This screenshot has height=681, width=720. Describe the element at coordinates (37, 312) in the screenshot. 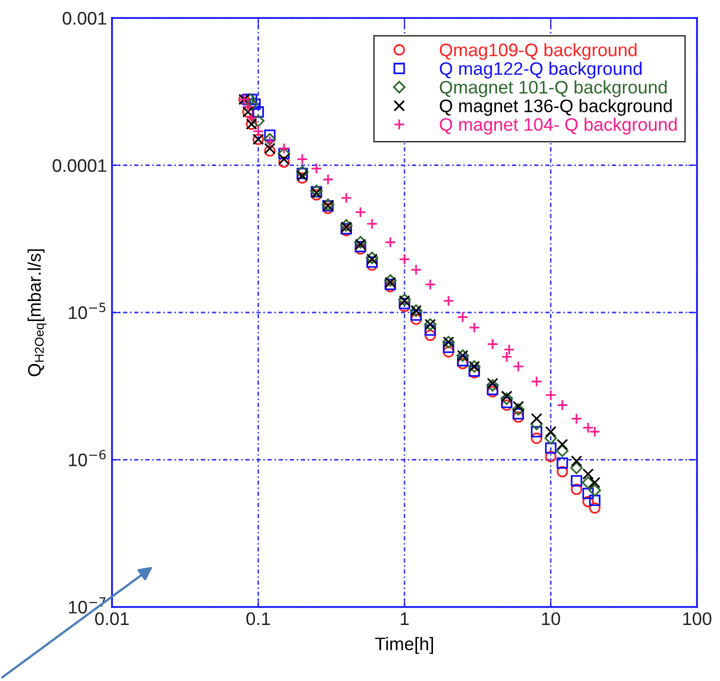

I see `y-axis-title: Q$_{H2Oeq}$[mbar.l/s]` at that location.